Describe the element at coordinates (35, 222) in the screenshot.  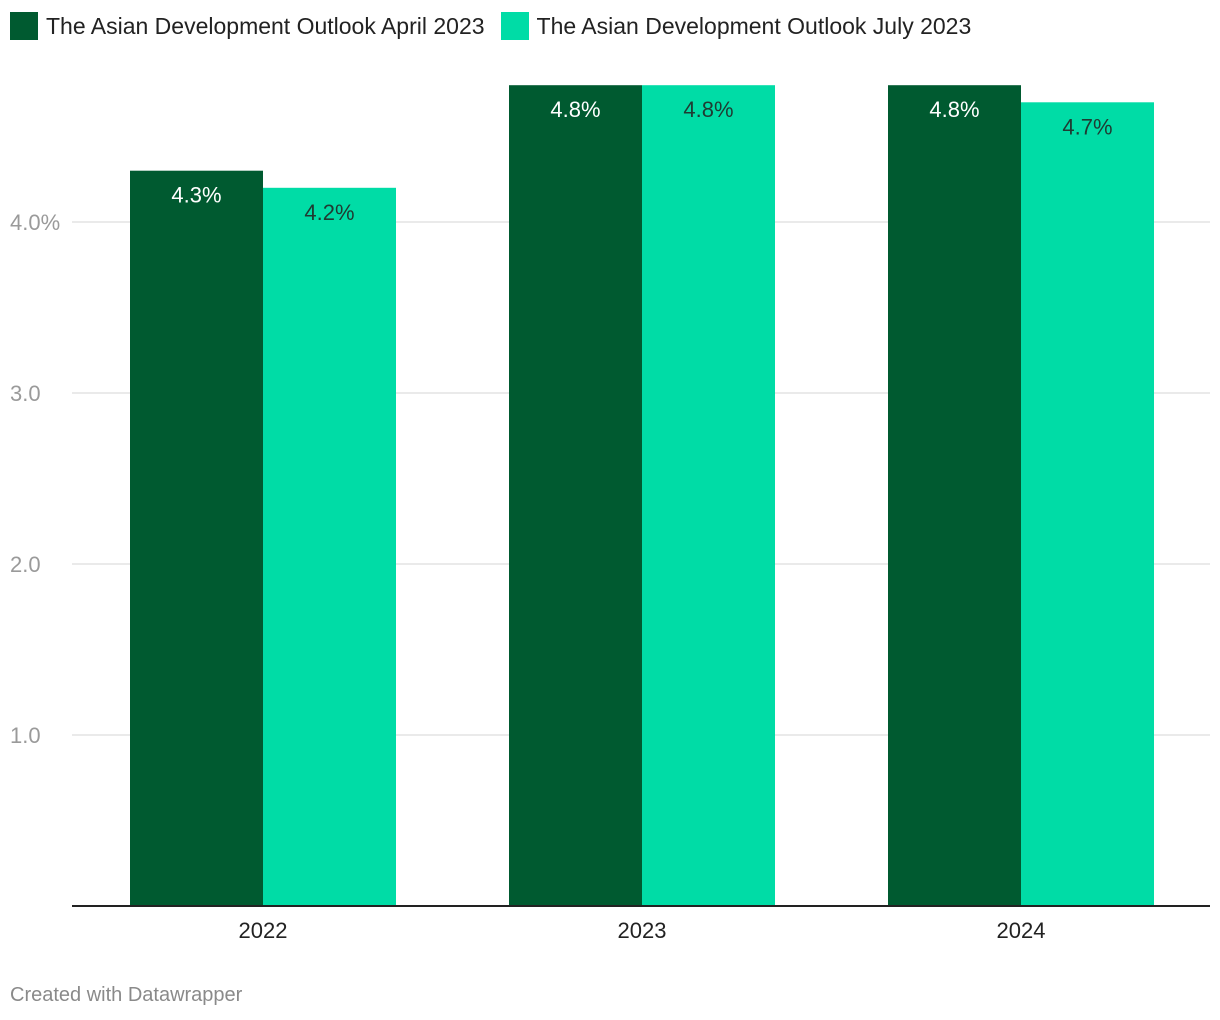
I see `y-tick-label: 4.0%` at that location.